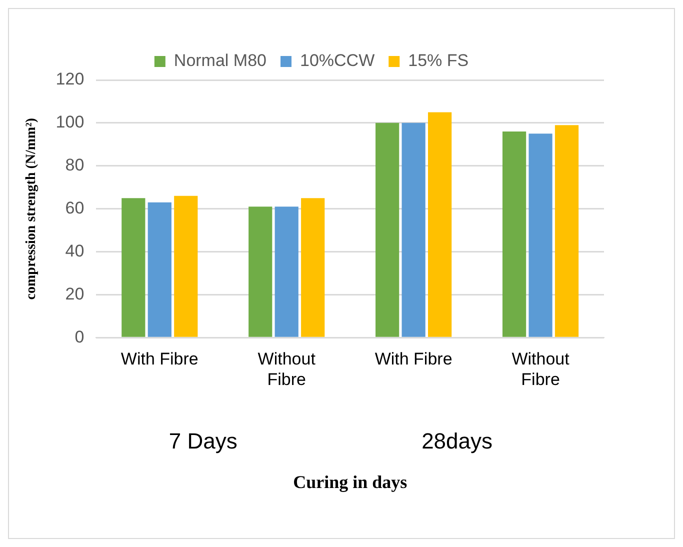  Describe the element at coordinates (70, 79) in the screenshot. I see `y-tick-label: 120` at that location.